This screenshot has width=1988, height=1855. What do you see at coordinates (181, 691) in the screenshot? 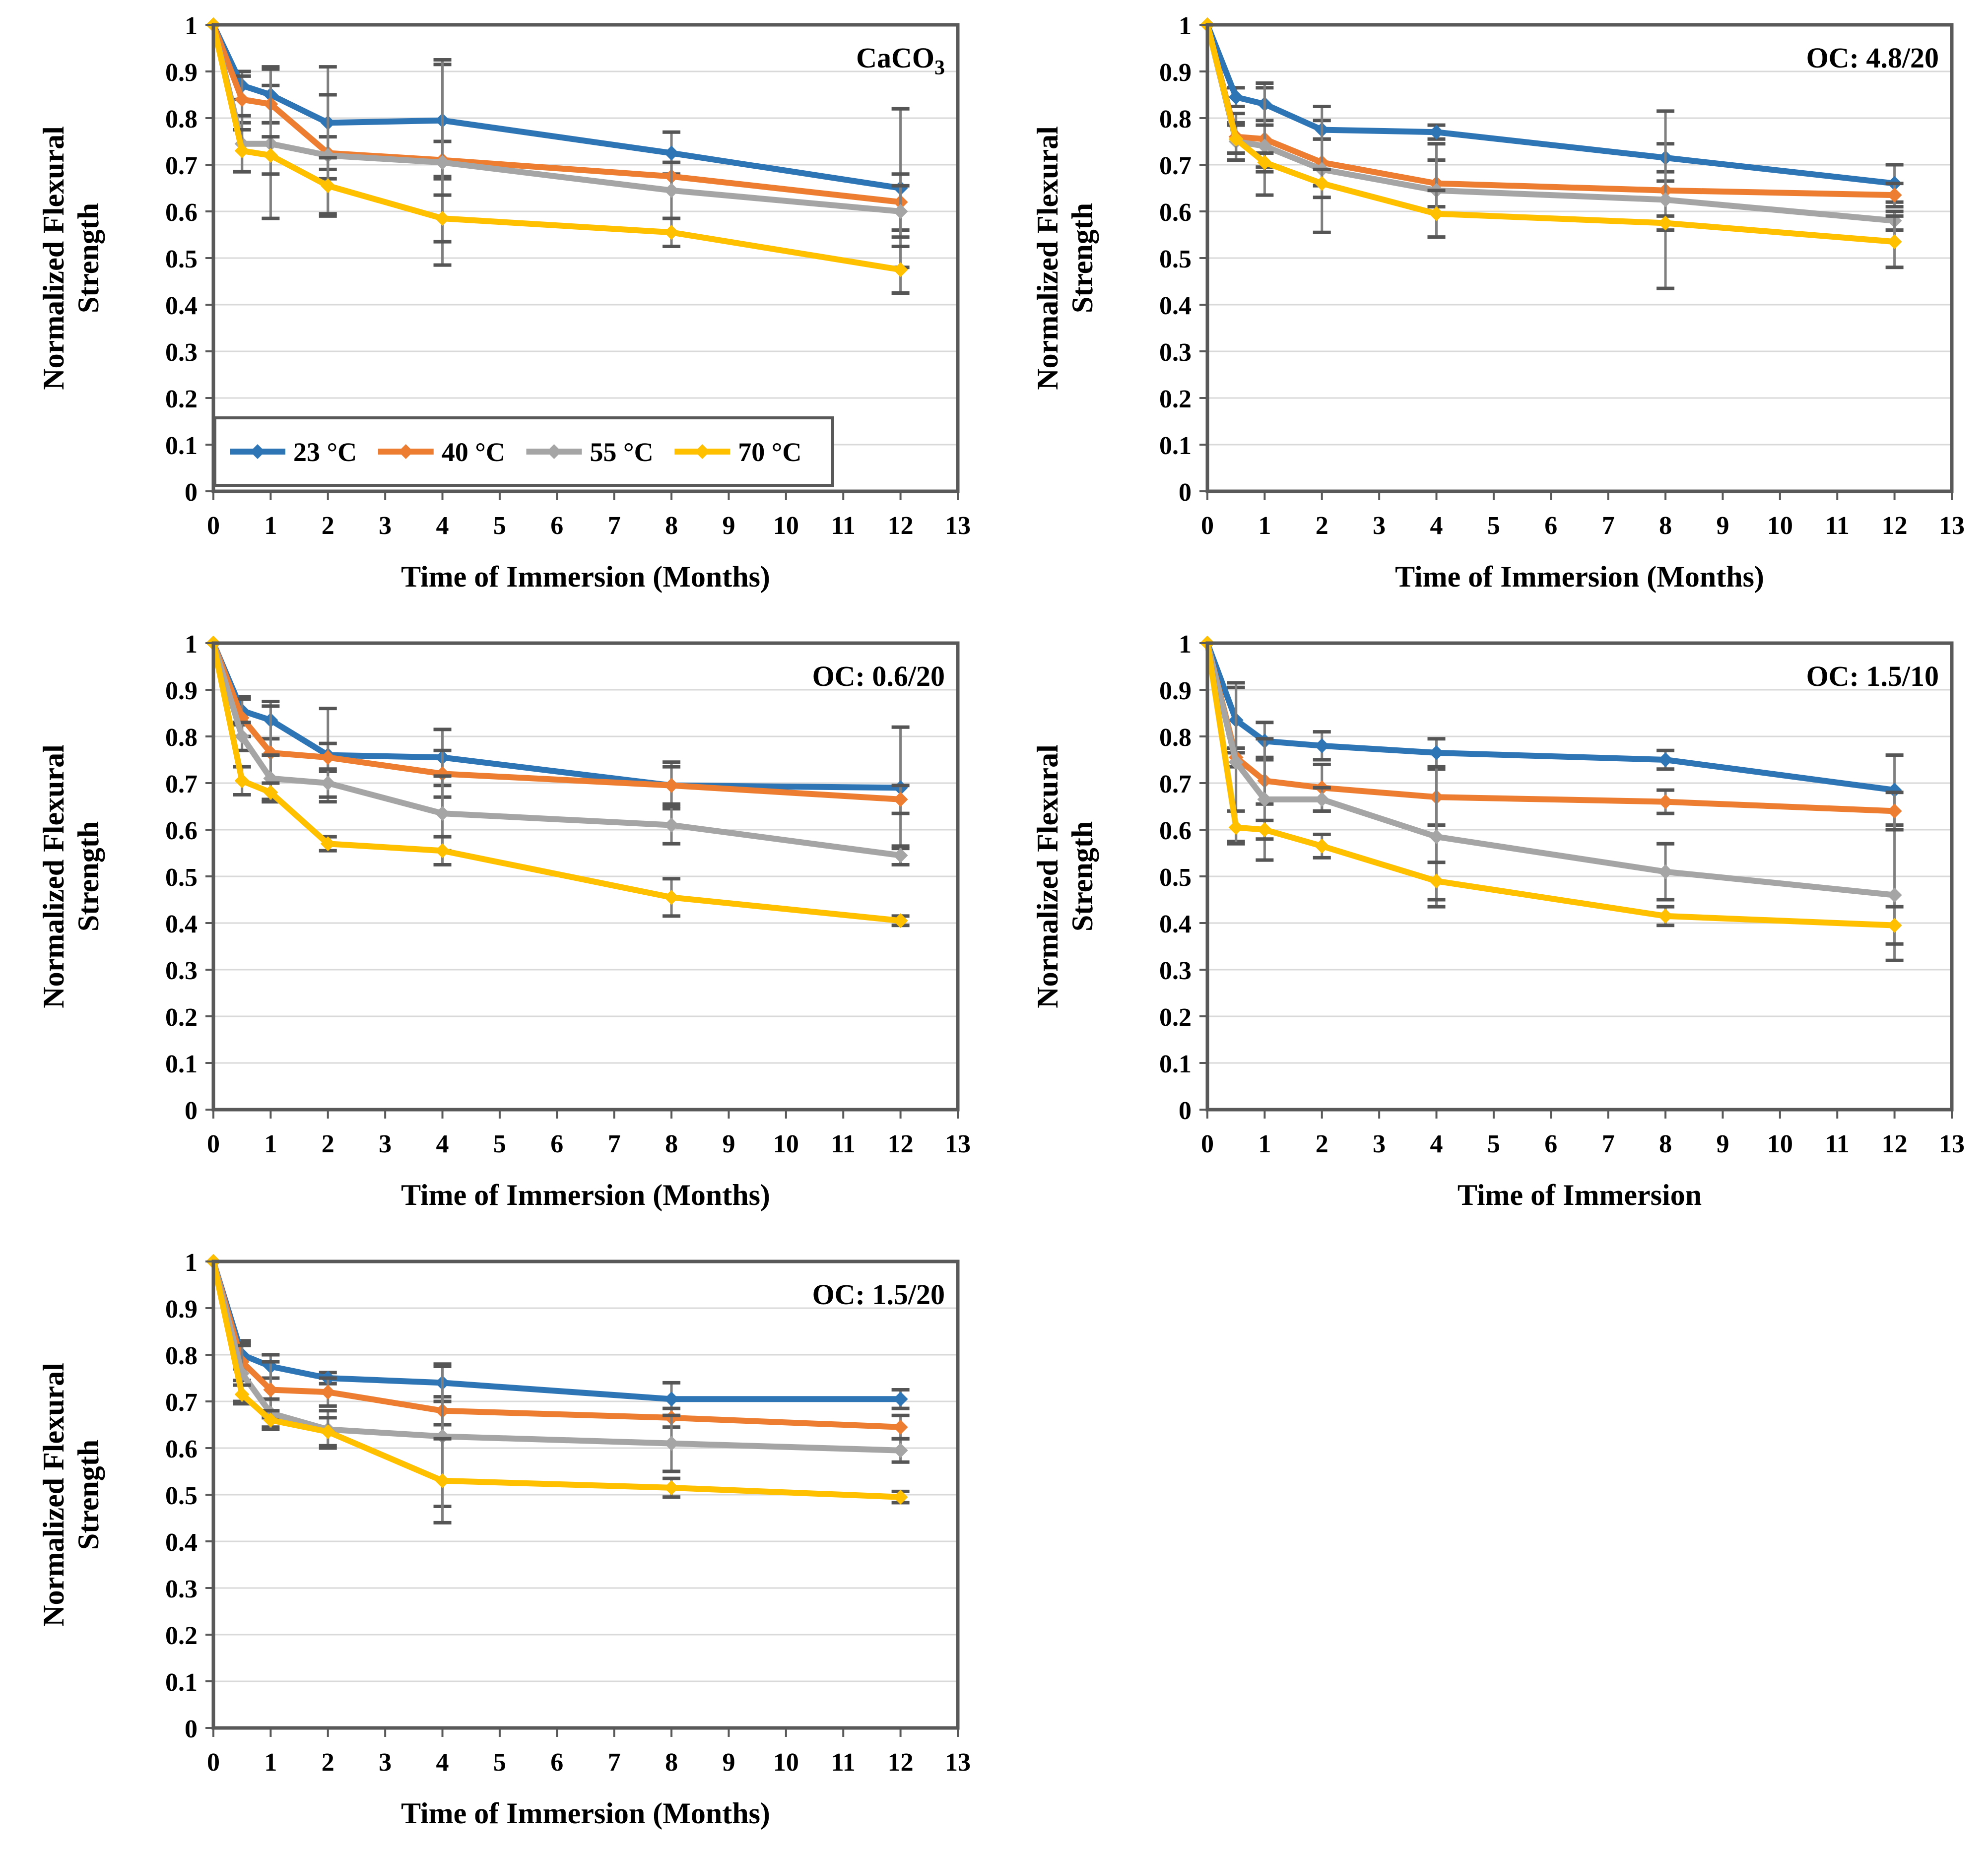
I see `y-tick-label: 0.9` at bounding box center [181, 691].